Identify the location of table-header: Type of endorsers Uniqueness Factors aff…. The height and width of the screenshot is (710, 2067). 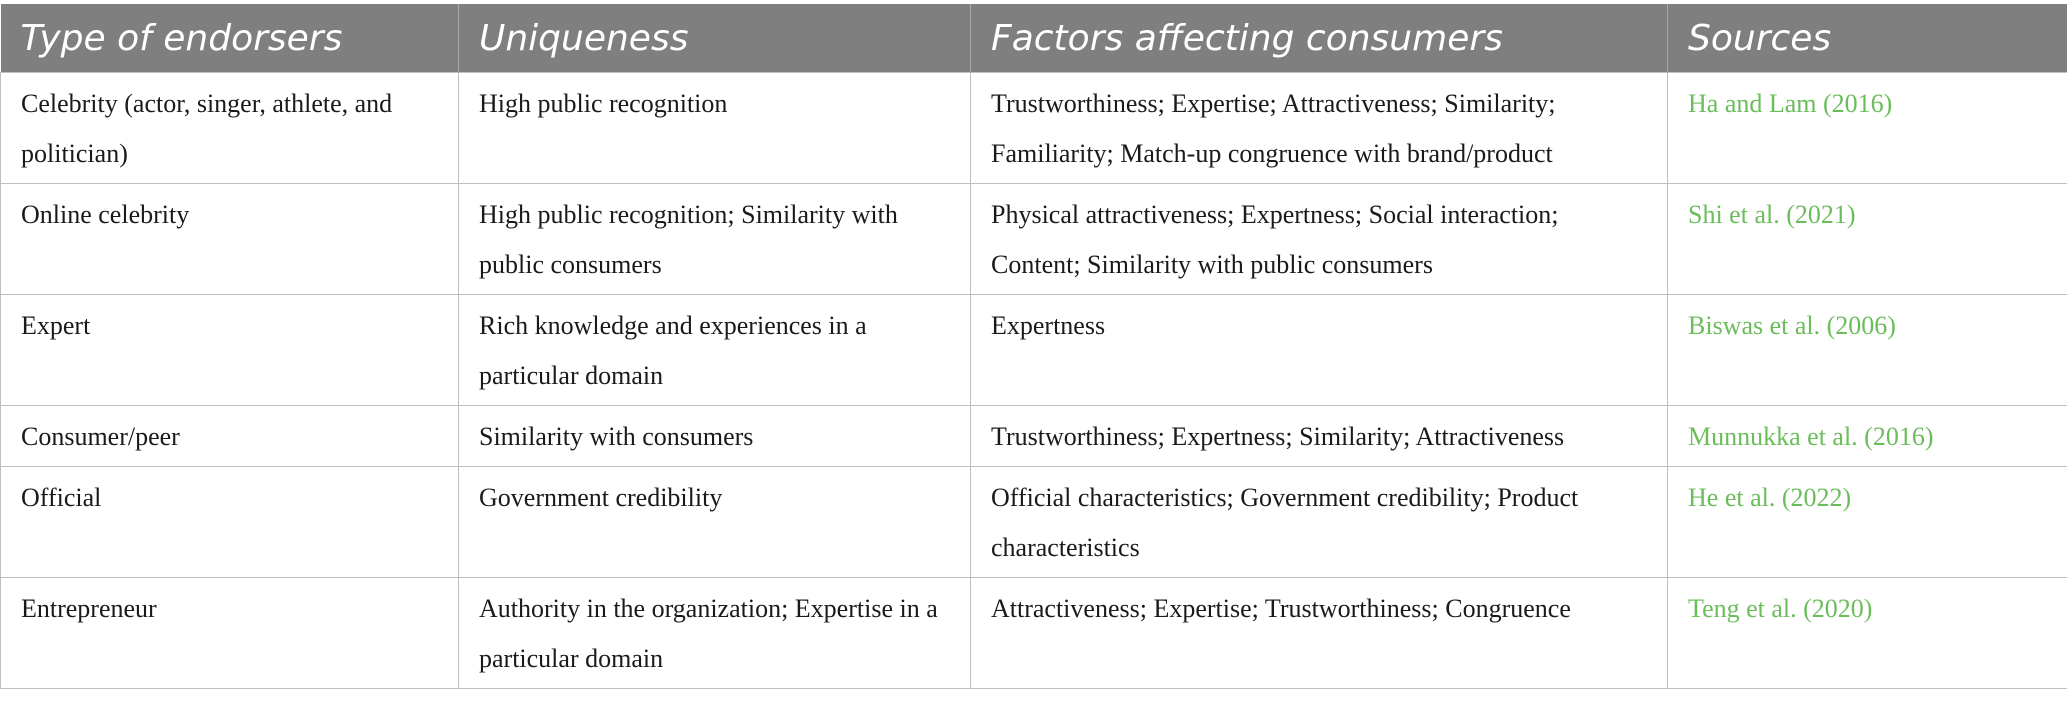
(1033, 38).